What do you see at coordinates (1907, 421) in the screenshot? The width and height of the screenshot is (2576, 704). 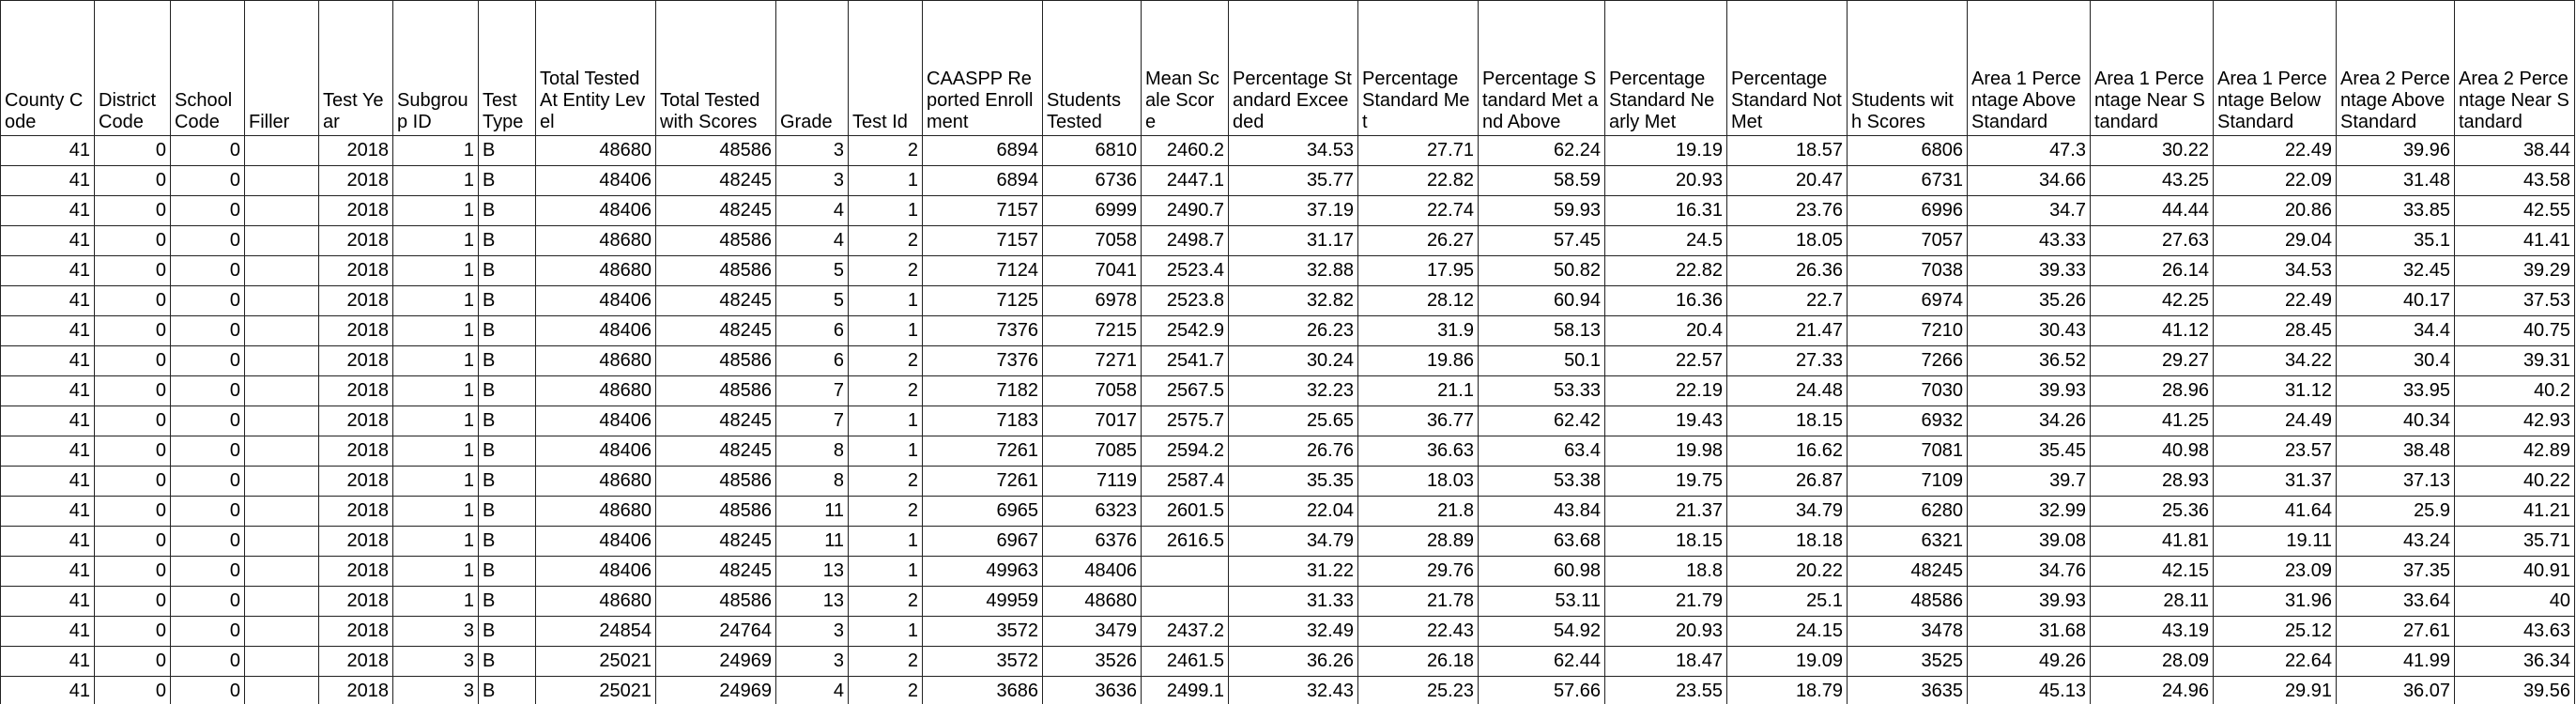 I see `table-cell: 6932` at bounding box center [1907, 421].